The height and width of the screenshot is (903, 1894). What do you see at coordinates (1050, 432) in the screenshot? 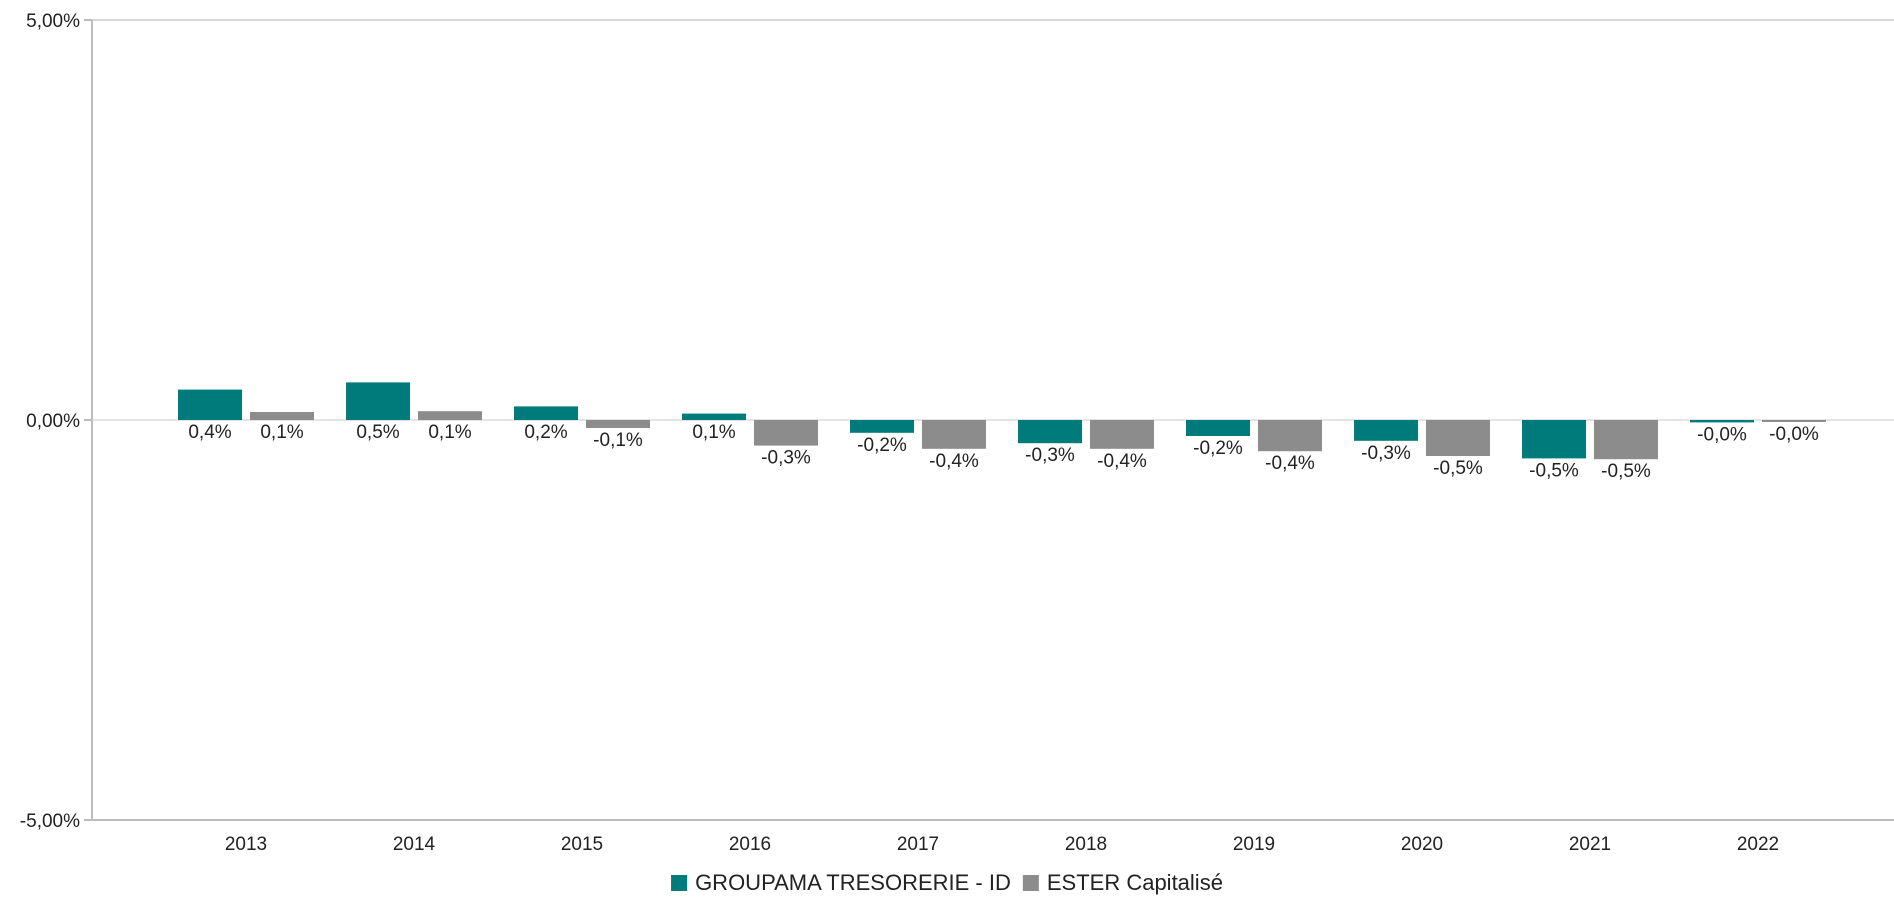
I see `bar-groupama-2018` at bounding box center [1050, 432].